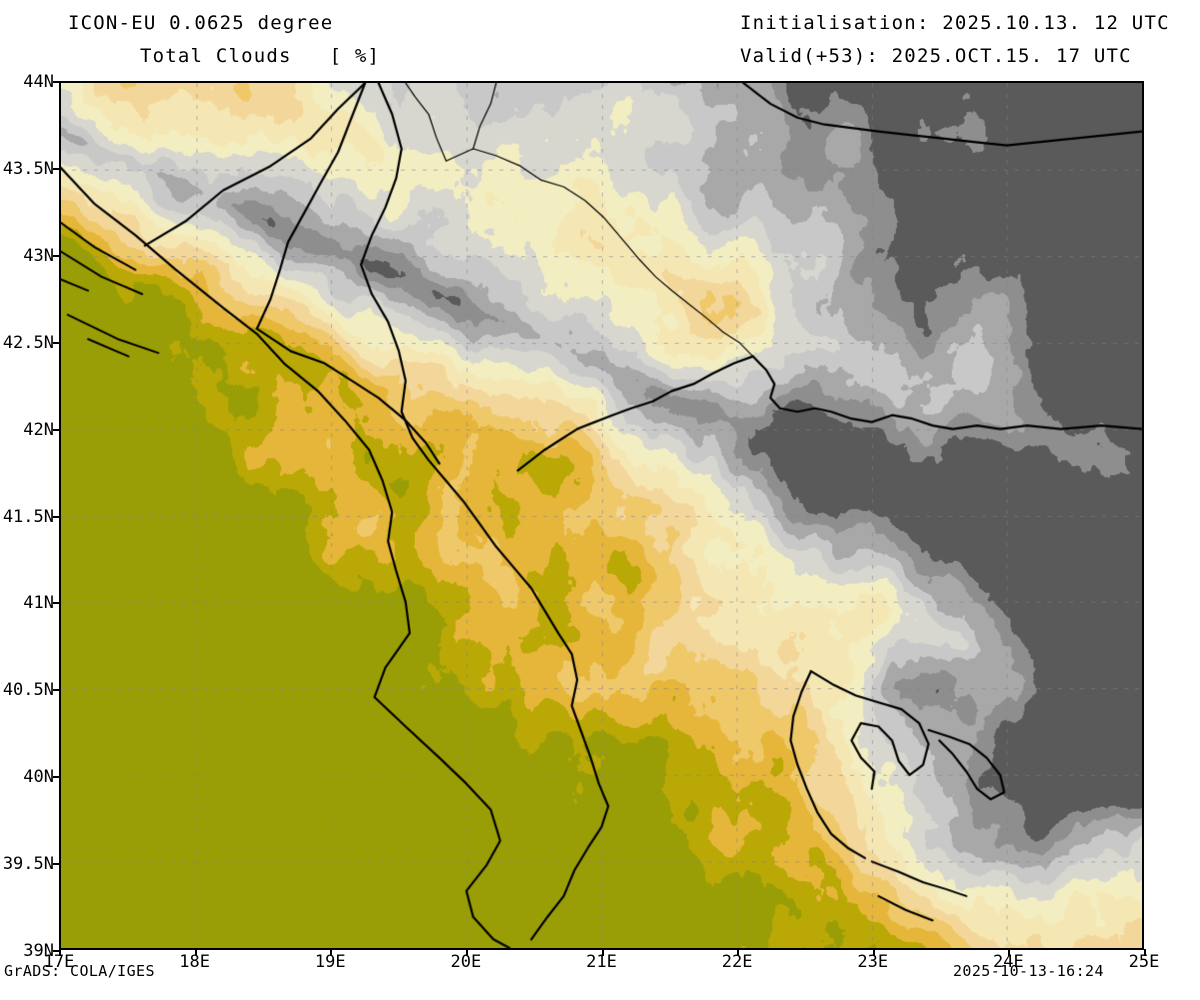  What do you see at coordinates (38, 777) in the screenshot?
I see `lat-tick-label: 40N` at bounding box center [38, 777].